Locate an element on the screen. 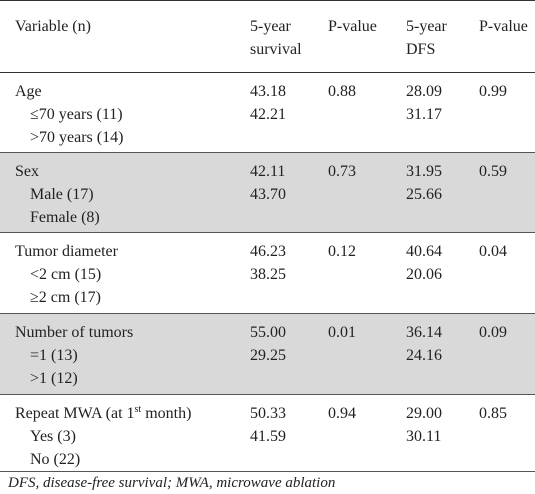 This screenshot has height=494, width=535. header-variable: Variable (n) is located at coordinates (53, 26).